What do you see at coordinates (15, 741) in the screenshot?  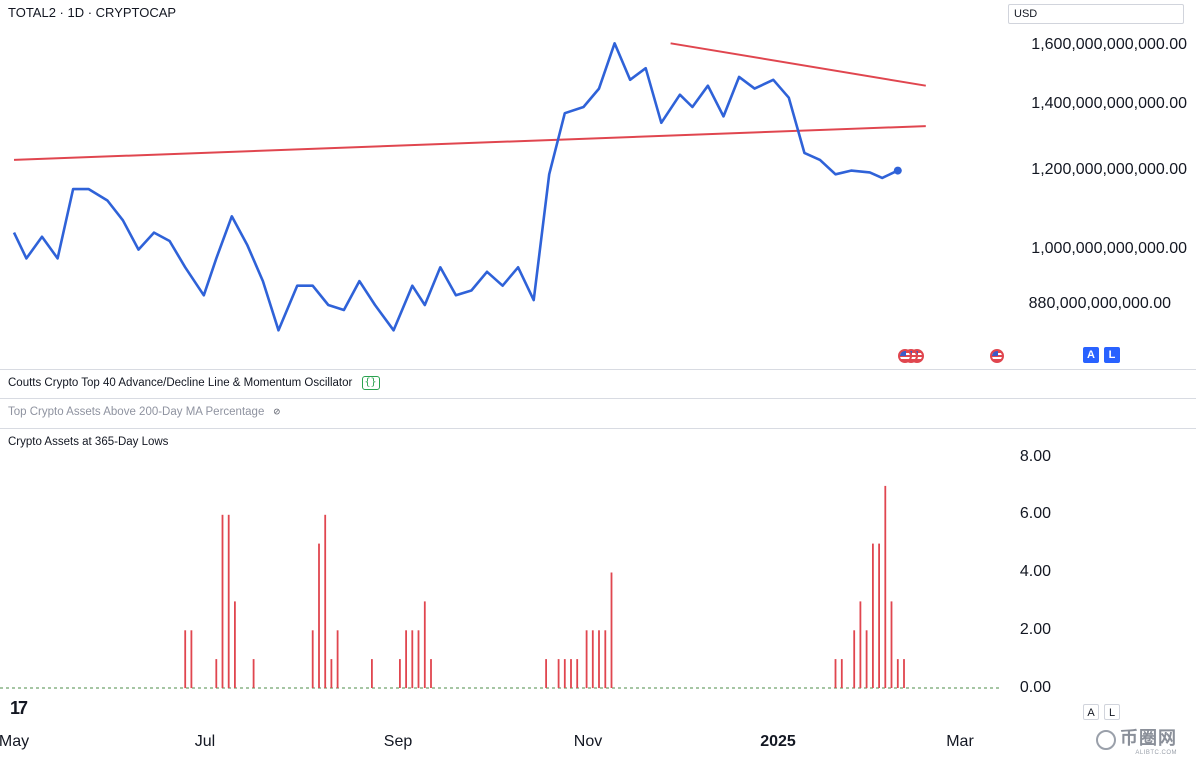 I see `x-axis-label: May` at bounding box center [15, 741].